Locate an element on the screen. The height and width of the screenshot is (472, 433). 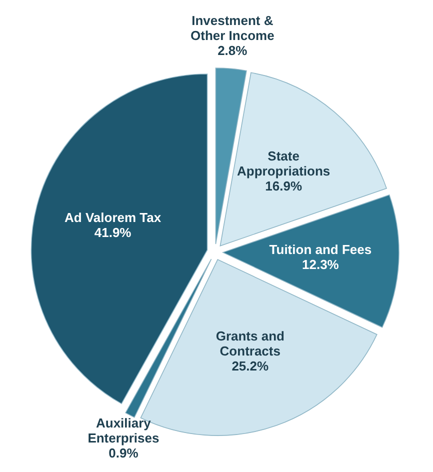
slice-label: Tuition and Fees is located at coordinates (320, 250).